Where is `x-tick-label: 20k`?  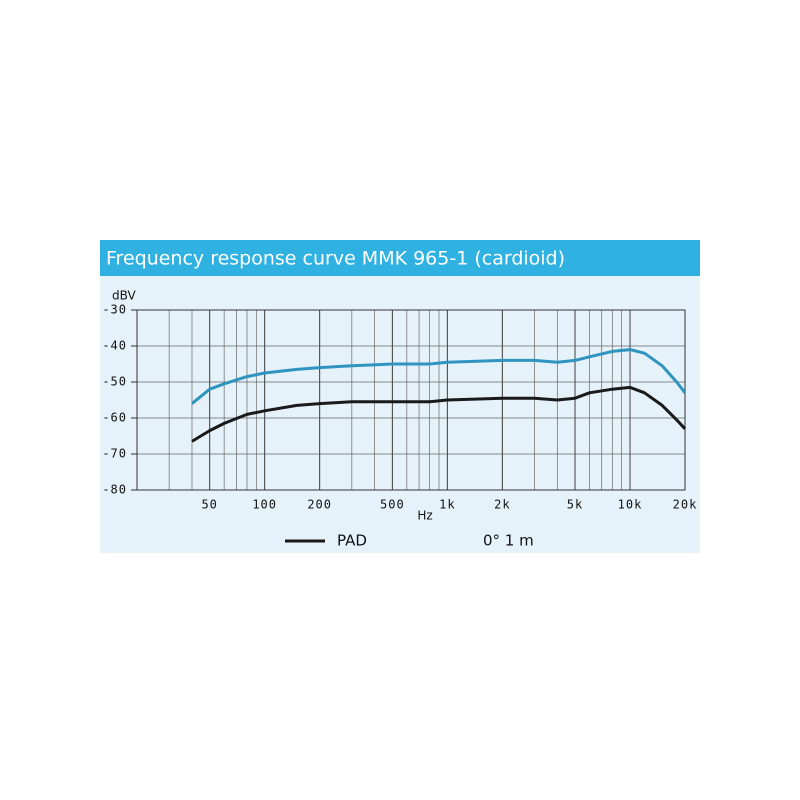 x-tick-label: 20k is located at coordinates (685, 505).